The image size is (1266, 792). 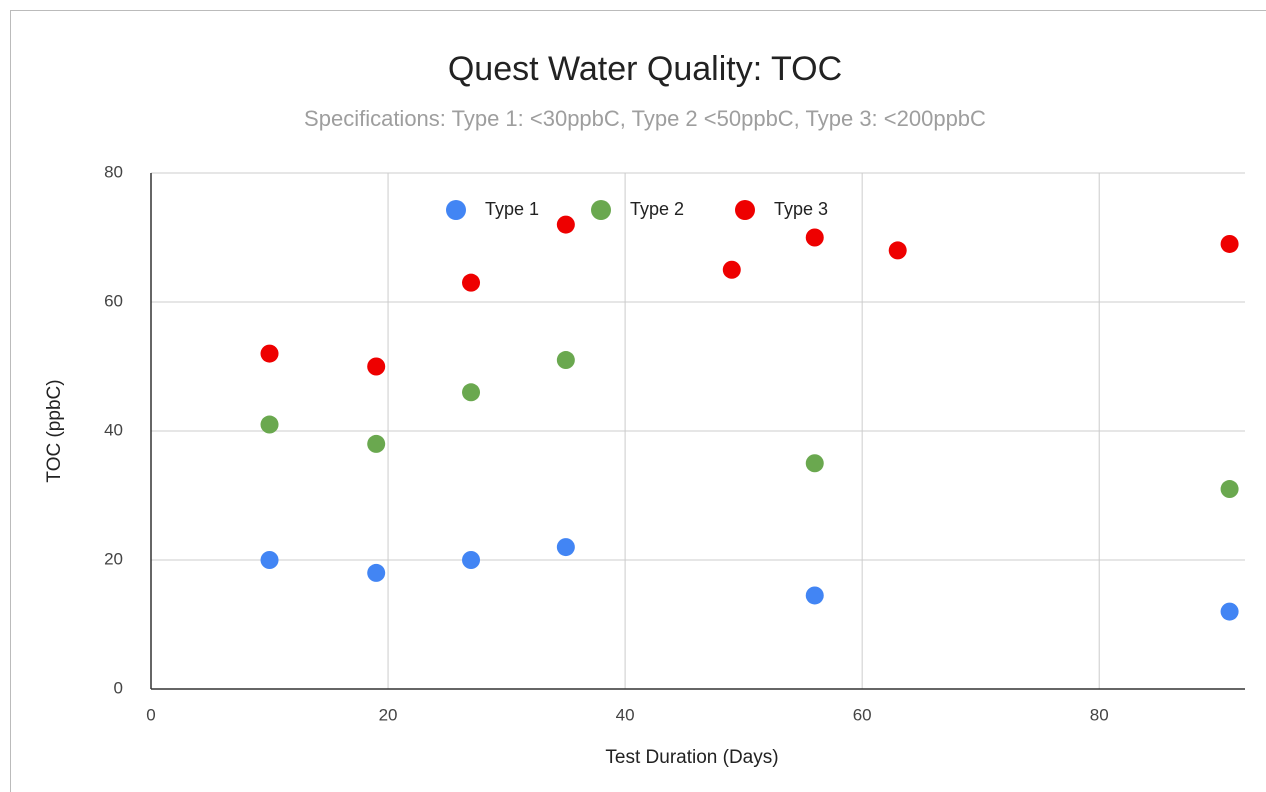 What do you see at coordinates (625, 714) in the screenshot?
I see `x-tick-label: 40` at bounding box center [625, 714].